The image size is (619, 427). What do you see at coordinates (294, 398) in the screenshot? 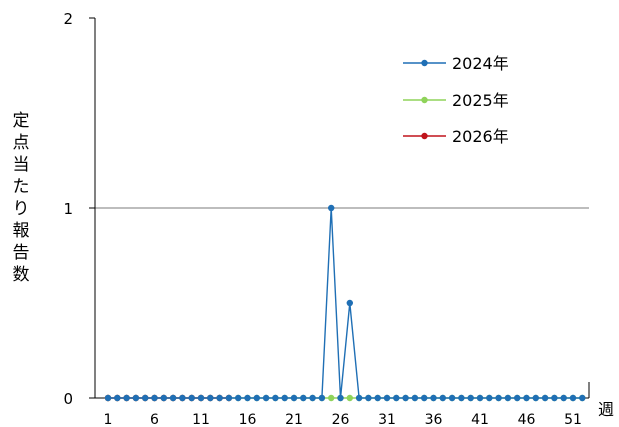
I see `data-point-2024年-21` at bounding box center [294, 398].